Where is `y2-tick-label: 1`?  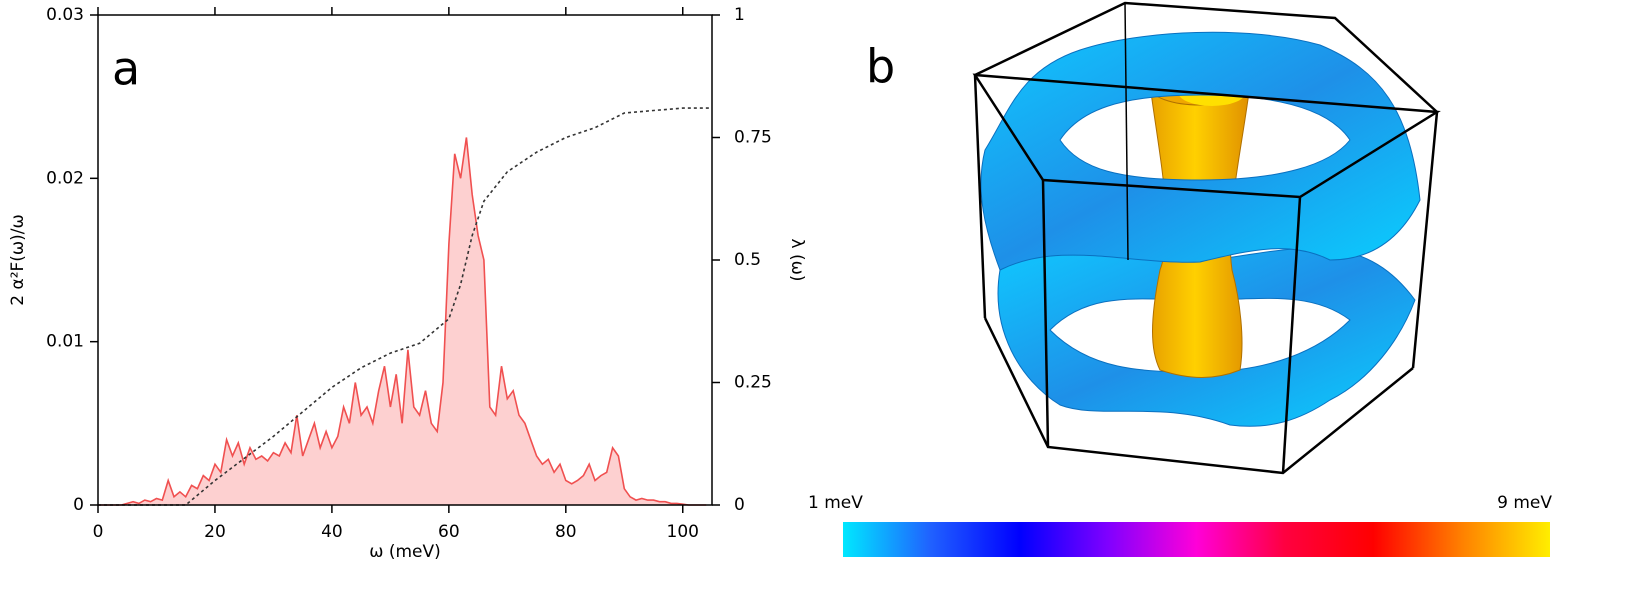 y2-tick-label: 1 is located at coordinates (739, 15).